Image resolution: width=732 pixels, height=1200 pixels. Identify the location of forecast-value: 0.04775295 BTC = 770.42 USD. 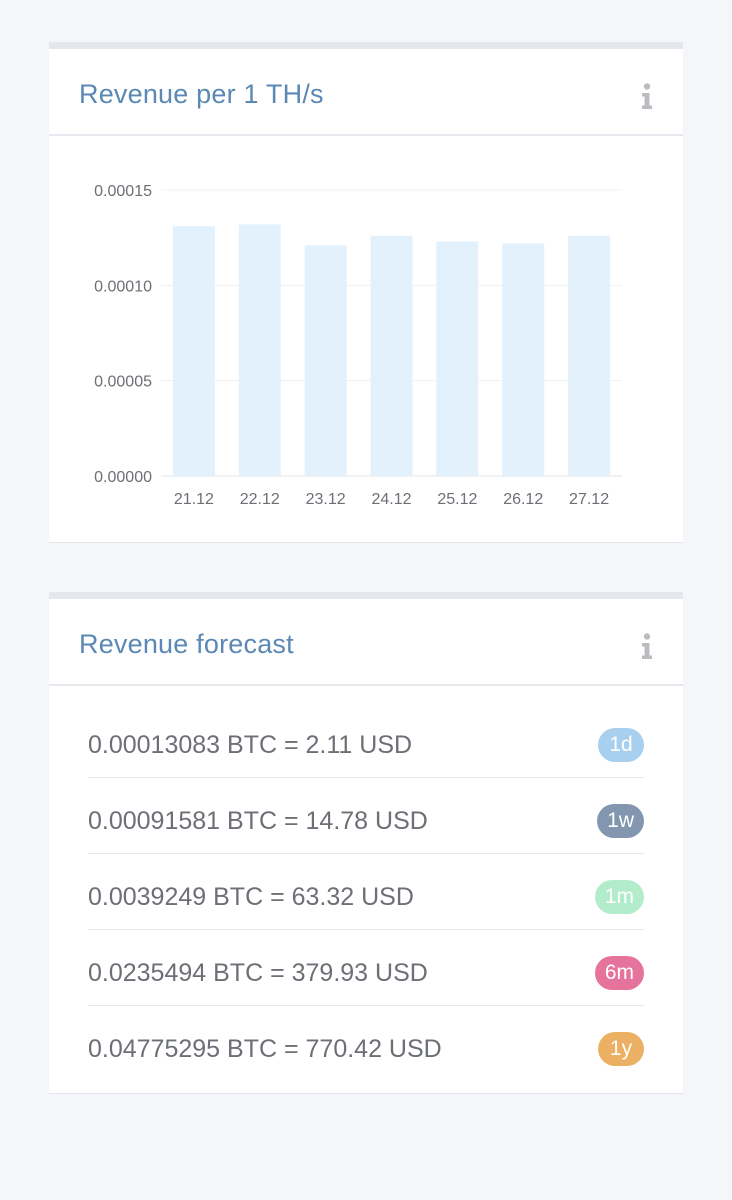
(265, 1049).